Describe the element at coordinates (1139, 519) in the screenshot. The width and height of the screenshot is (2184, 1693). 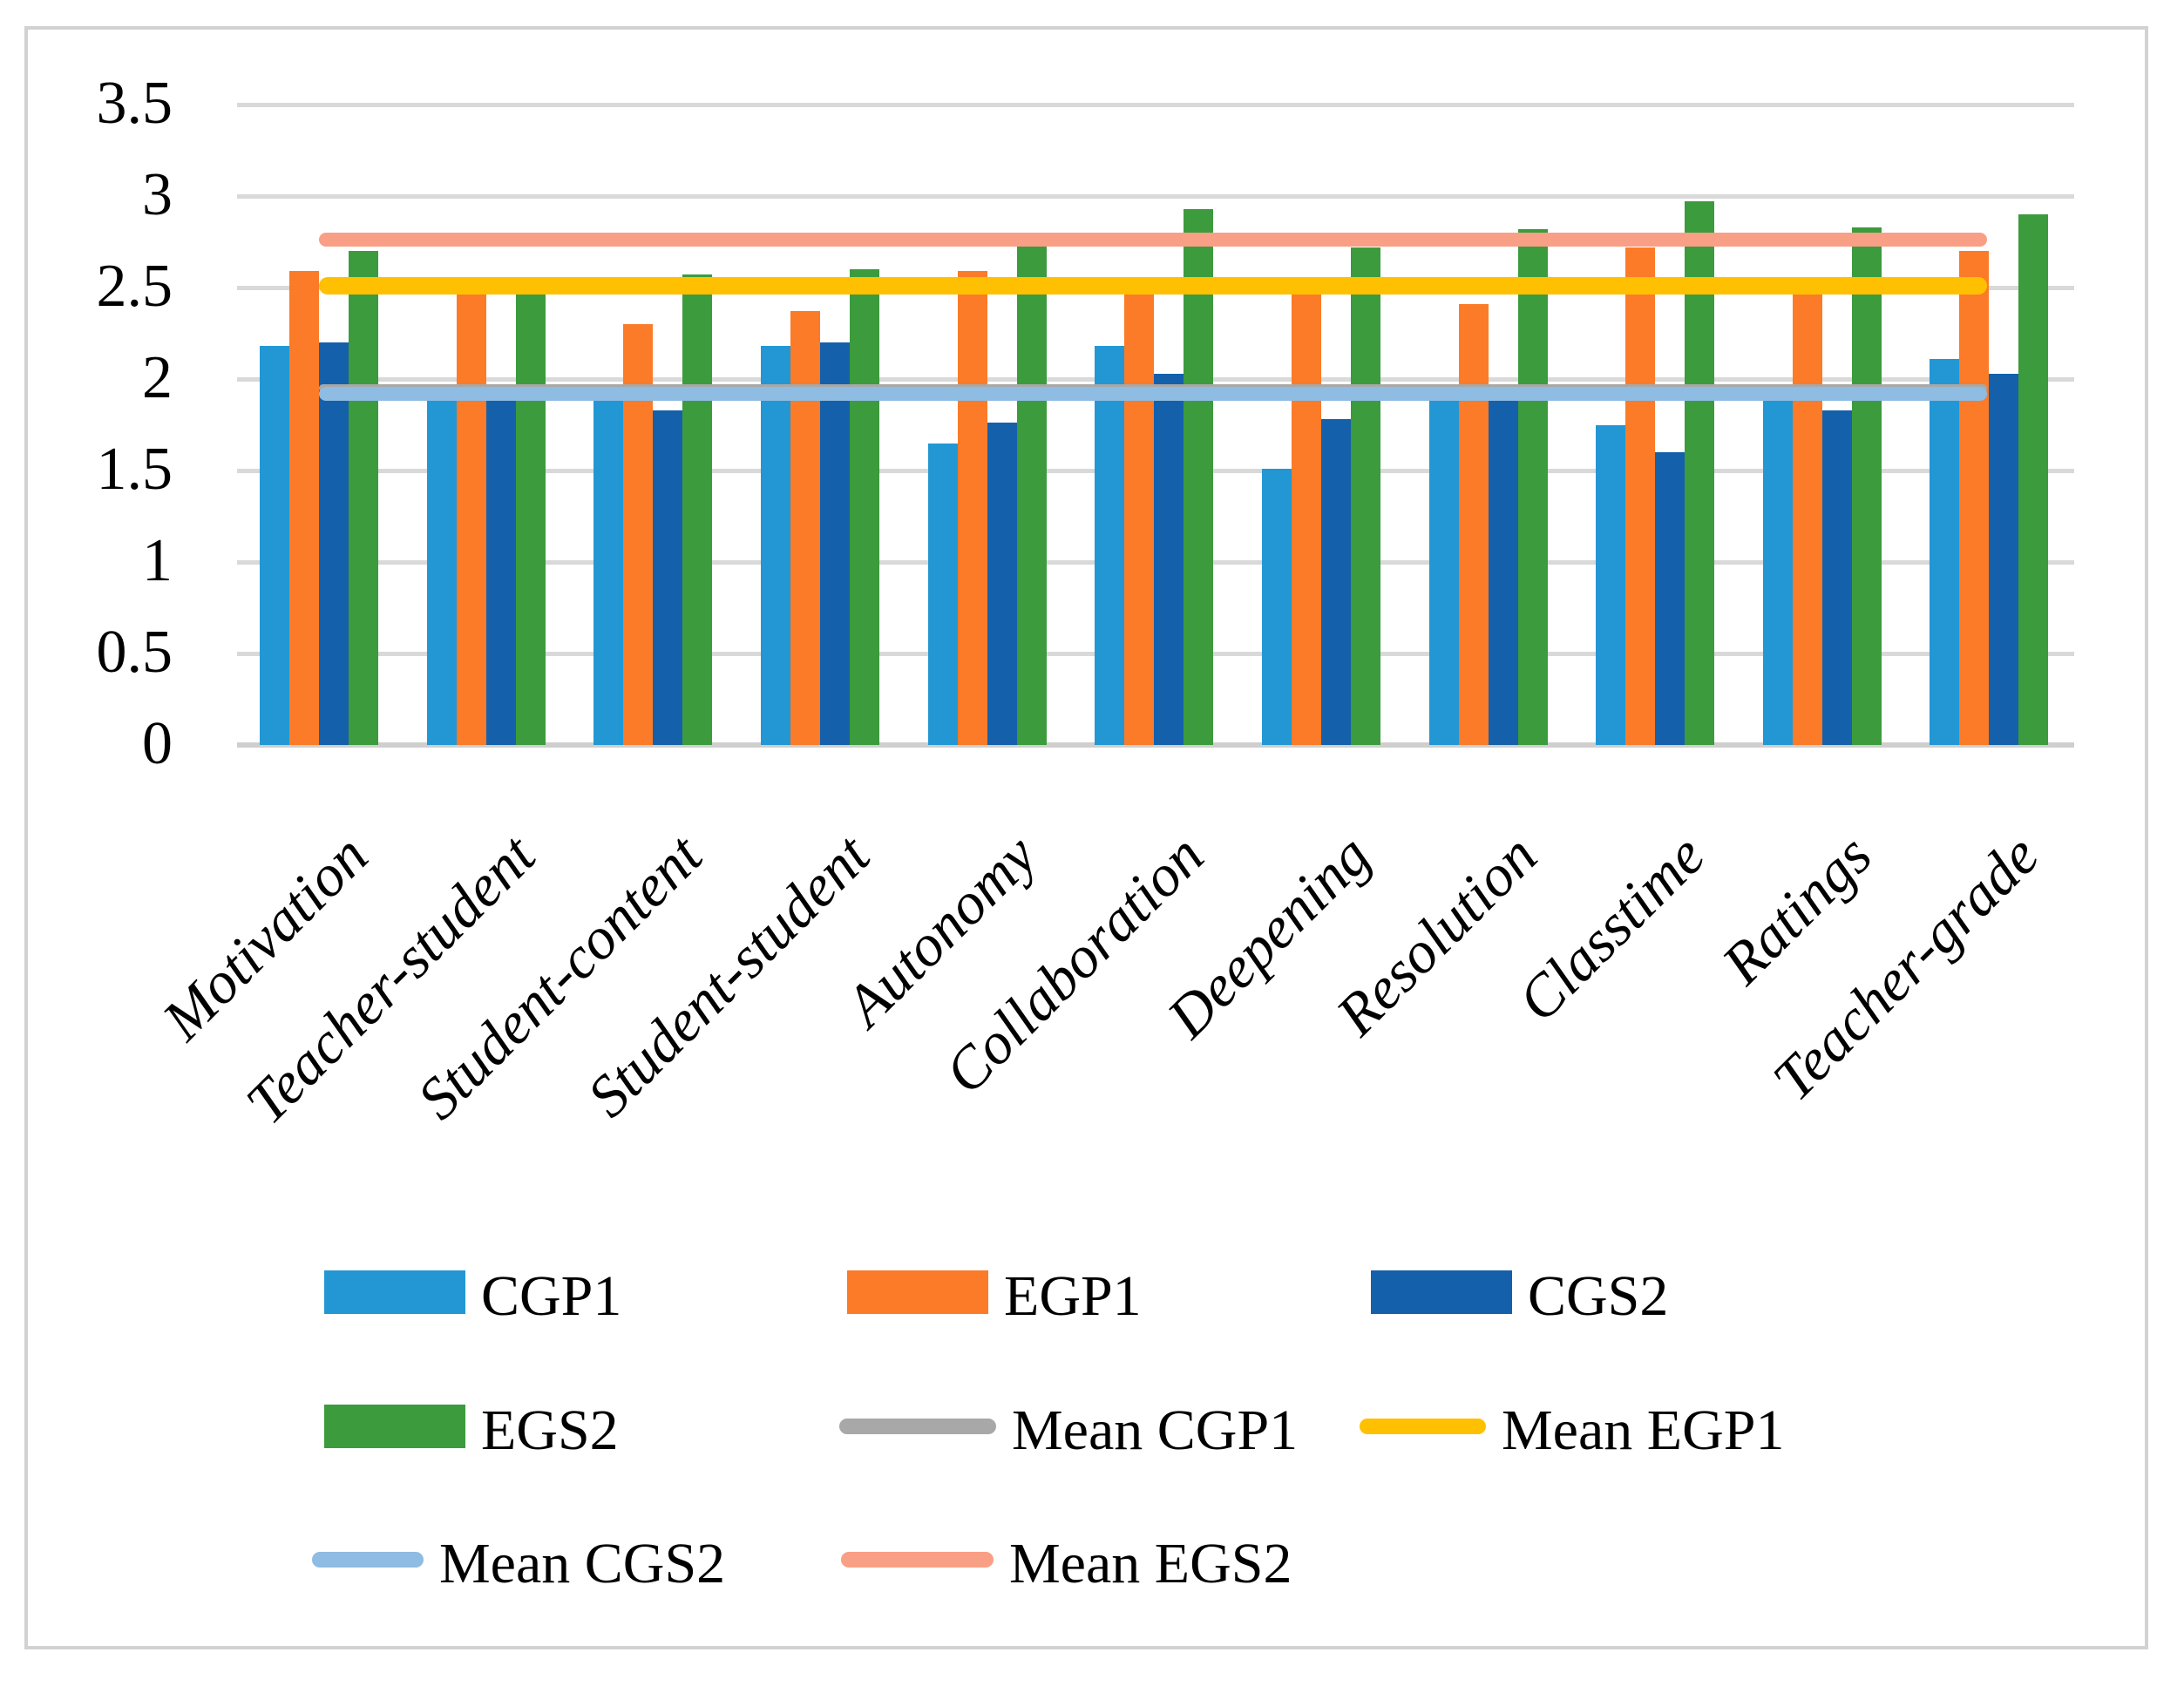
I see `bar-egp1-collaboration` at that location.